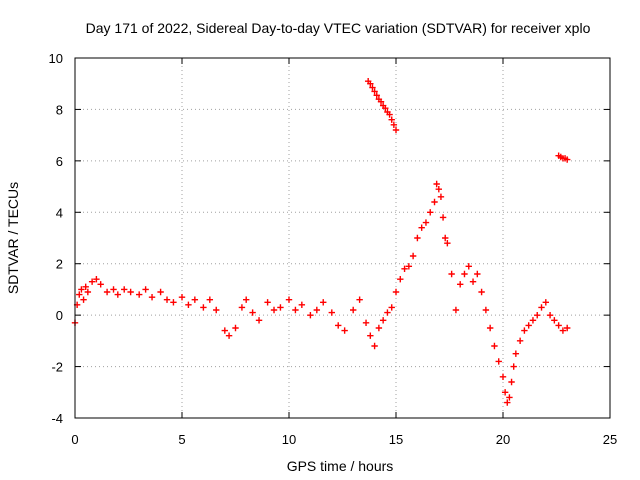 The height and width of the screenshot is (480, 640). Describe the element at coordinates (503, 439) in the screenshot. I see `x-tick-label: 20` at that location.